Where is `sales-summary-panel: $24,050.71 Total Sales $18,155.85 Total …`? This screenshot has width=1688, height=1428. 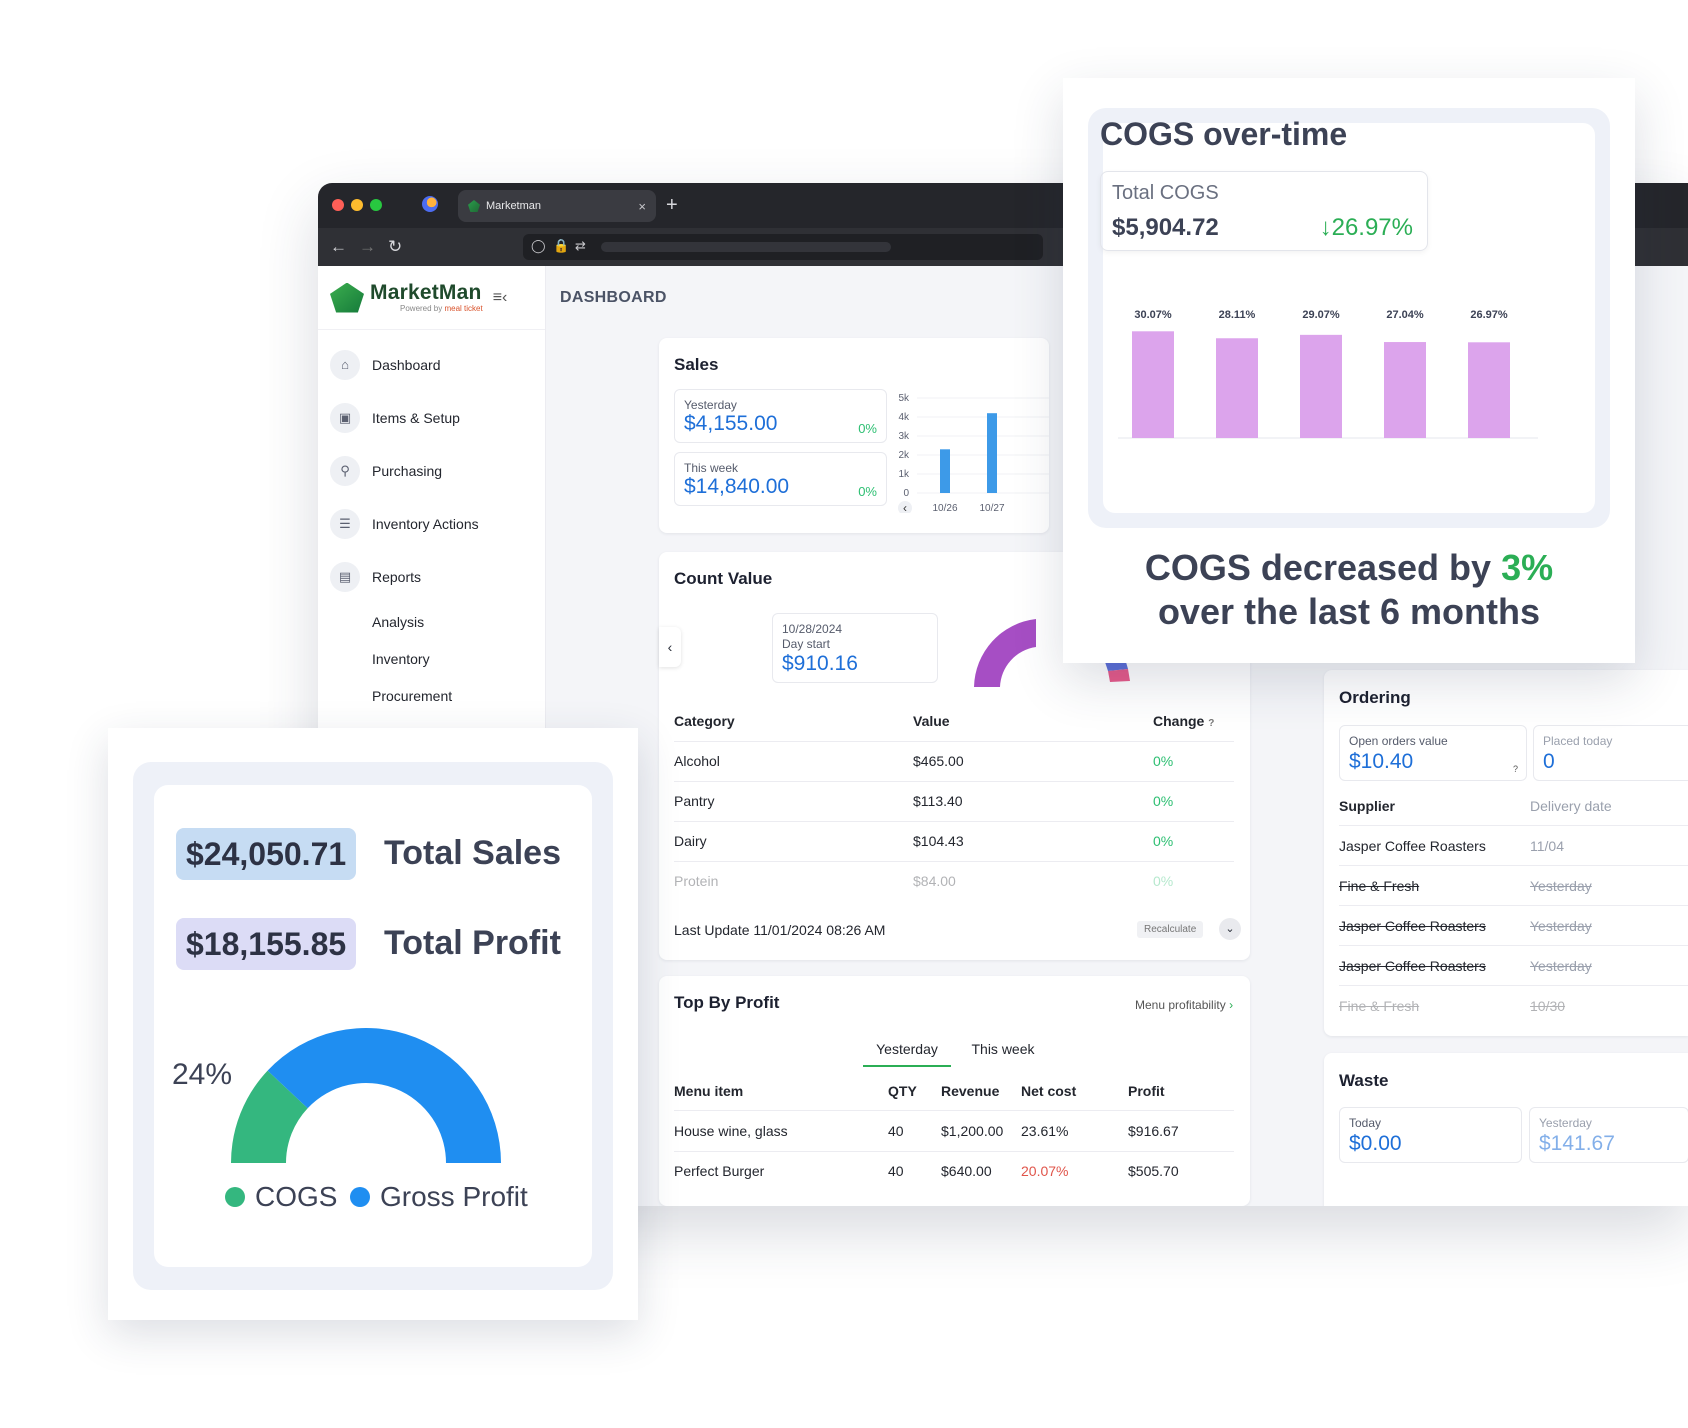
sales-summary-panel: $24,050.71 Total Sales $18,155.85 Total … is located at coordinates (373, 1024).